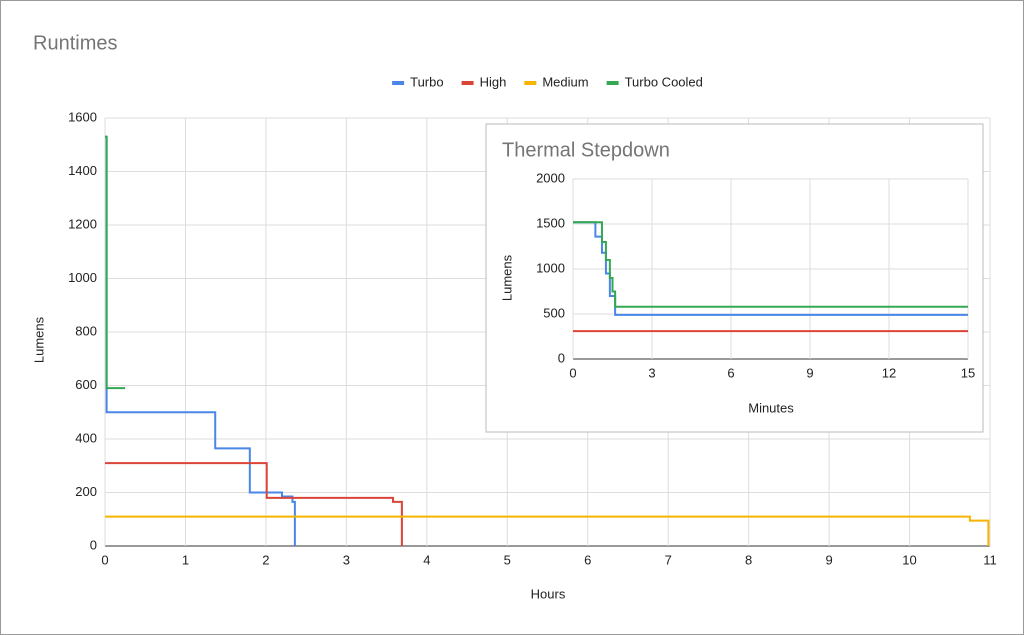 Image resolution: width=1024 pixels, height=635 pixels. Describe the element at coordinates (990, 559) in the screenshot. I see `x-tick-label: 11` at that location.